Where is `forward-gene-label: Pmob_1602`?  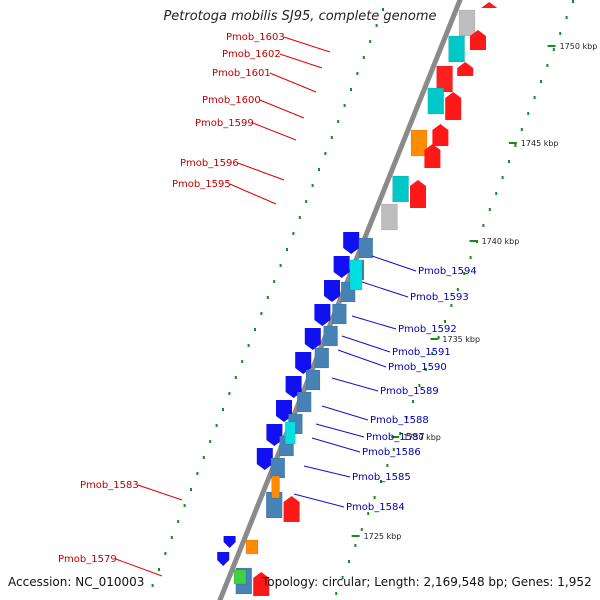
forward-gene-label: Pmob_1602 is located at coordinates (251, 54).